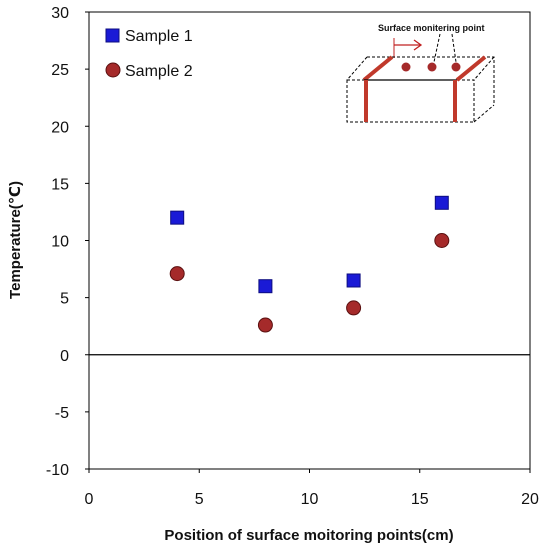 This screenshot has height=555, width=549. What do you see at coordinates (60, 127) in the screenshot?
I see `y-tick-label: 20` at bounding box center [60, 127].